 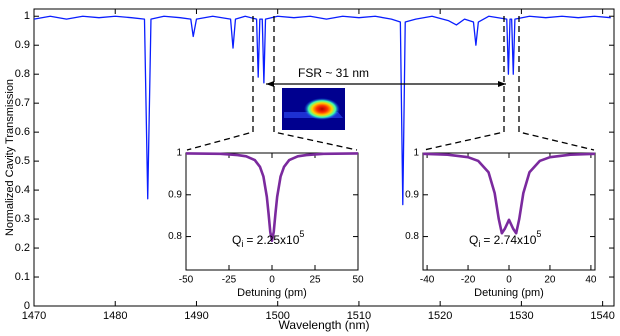 What do you see at coordinates (22, 103) in the screenshot?
I see `y-tick-label: 0.7` at bounding box center [22, 103].